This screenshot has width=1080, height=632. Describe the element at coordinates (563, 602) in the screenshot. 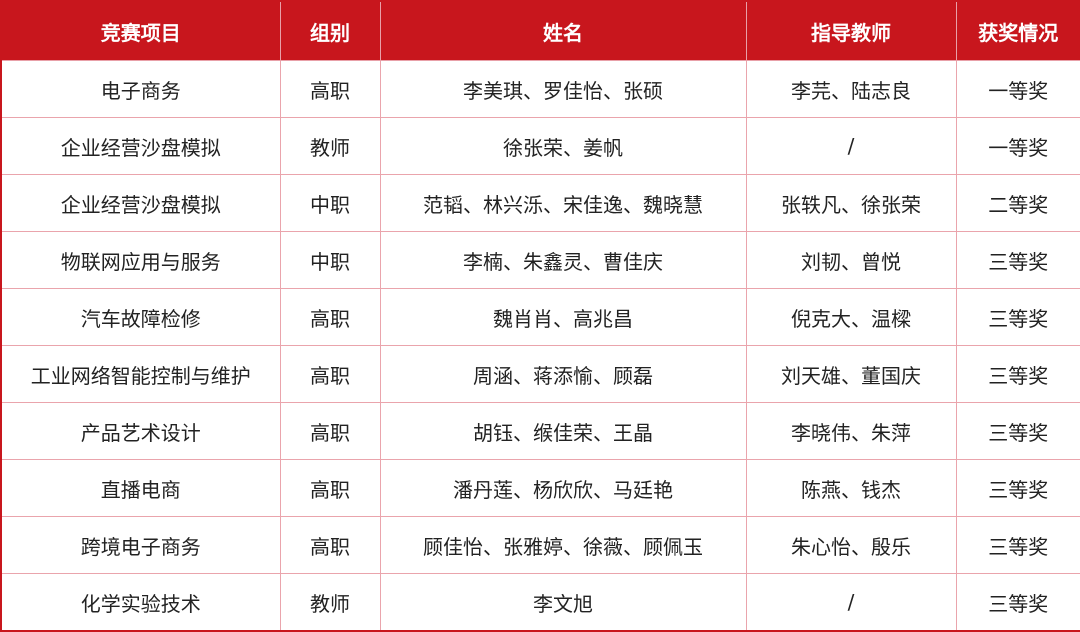

I see `cell-name: 李文旭` at that location.